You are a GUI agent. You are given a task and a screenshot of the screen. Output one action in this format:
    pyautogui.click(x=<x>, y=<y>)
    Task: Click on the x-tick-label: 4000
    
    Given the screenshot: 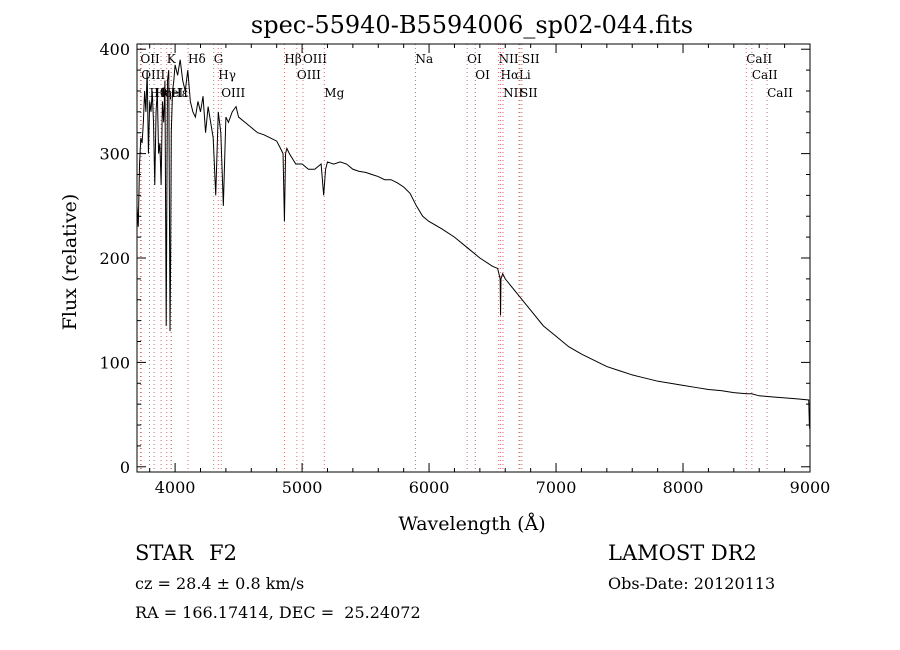 What is the action you would take?
    pyautogui.click(x=175, y=487)
    